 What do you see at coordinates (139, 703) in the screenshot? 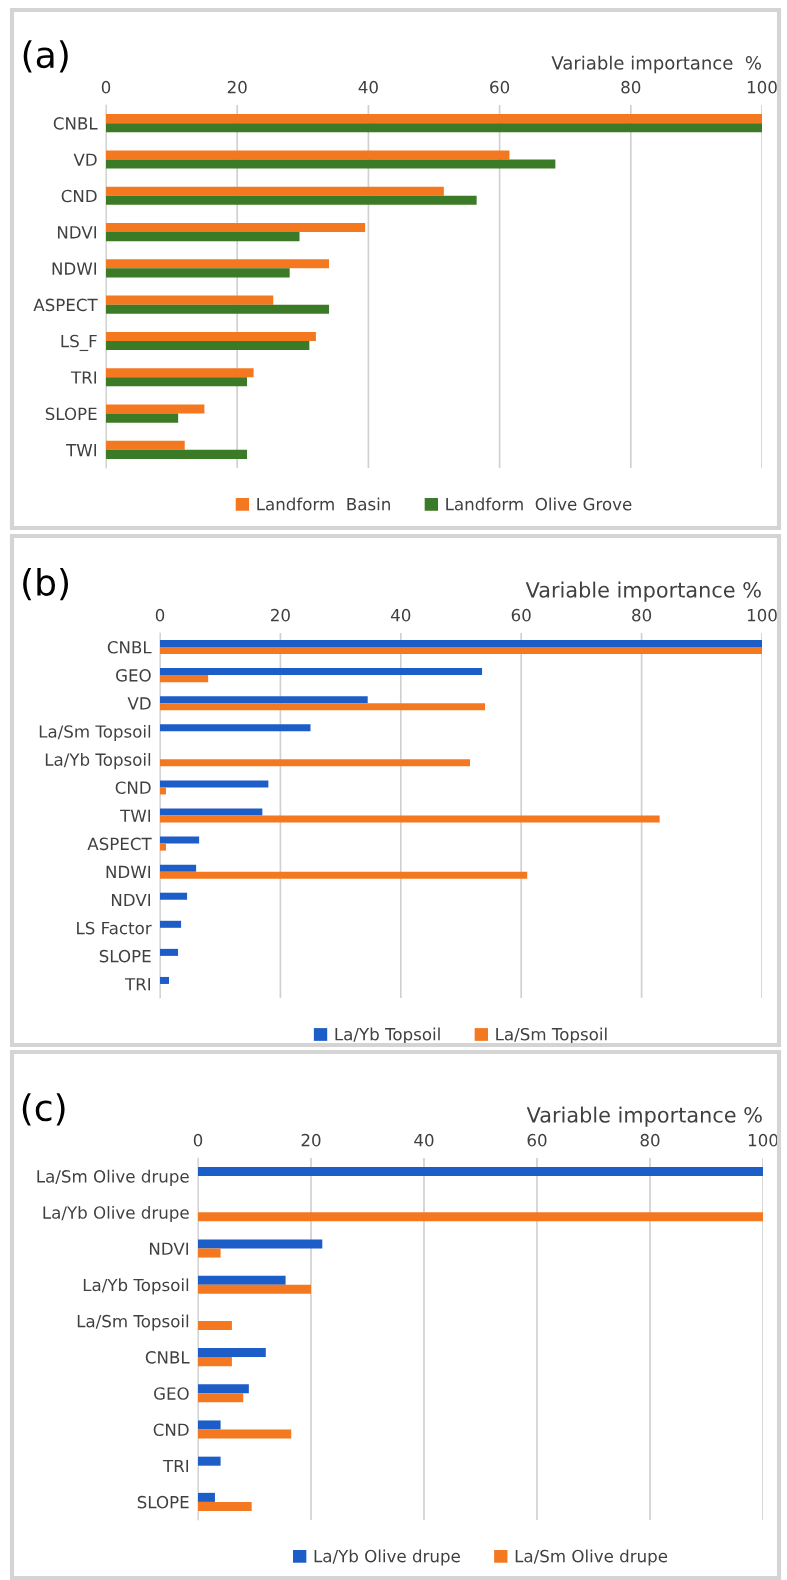
I see `y-tick-label: VD` at bounding box center [139, 703].